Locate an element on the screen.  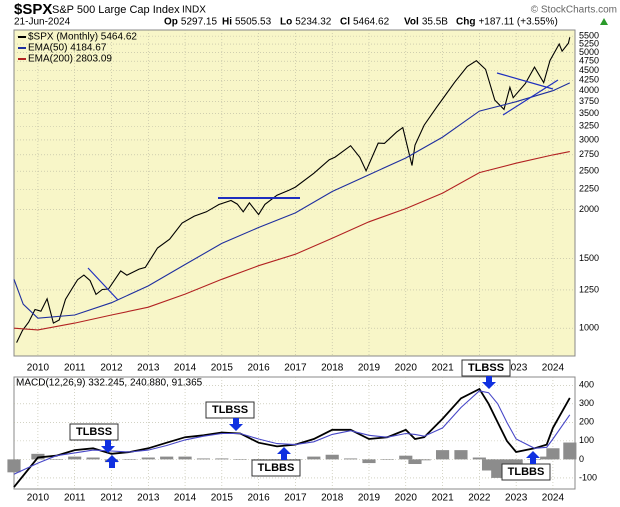
y-tick-label: 3250 is located at coordinates (589, 126).